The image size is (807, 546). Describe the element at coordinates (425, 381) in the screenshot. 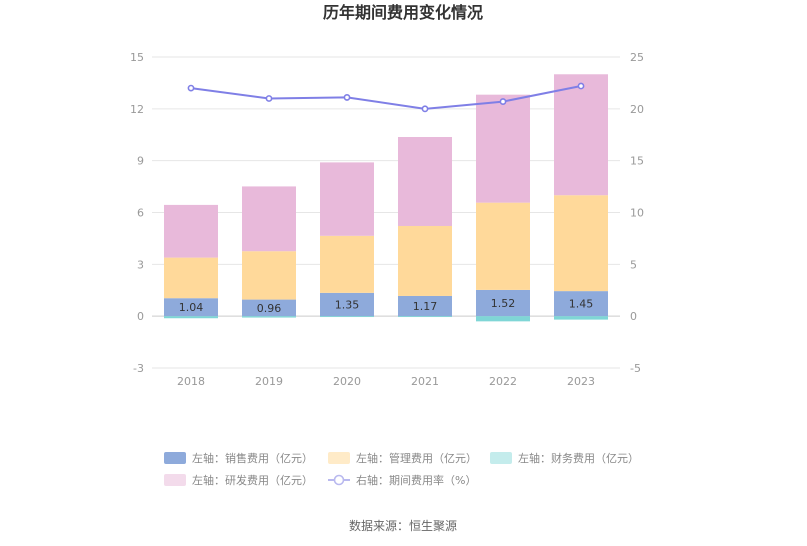

I see `x-tick-label: 2021` at that location.